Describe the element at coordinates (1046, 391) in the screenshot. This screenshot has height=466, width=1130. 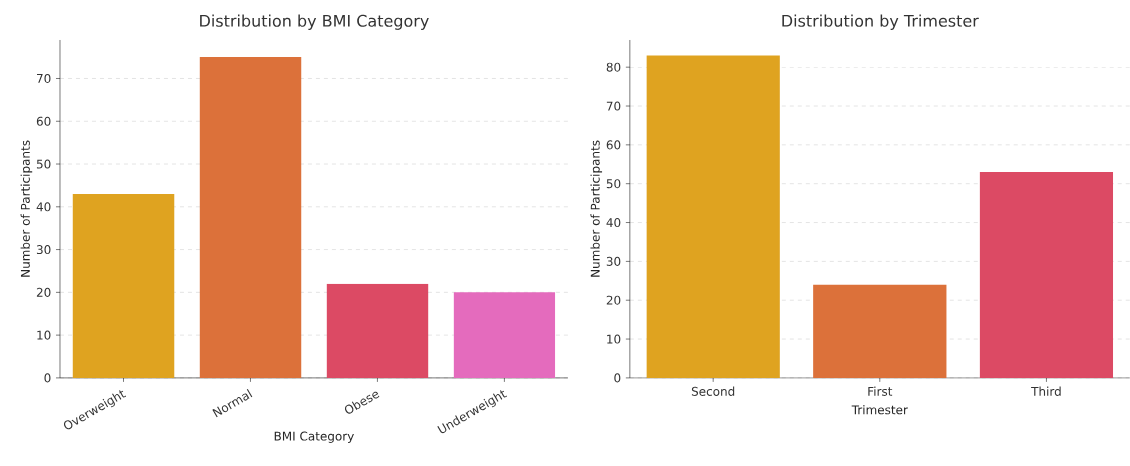
I see `x-tick-label: Third` at that location.